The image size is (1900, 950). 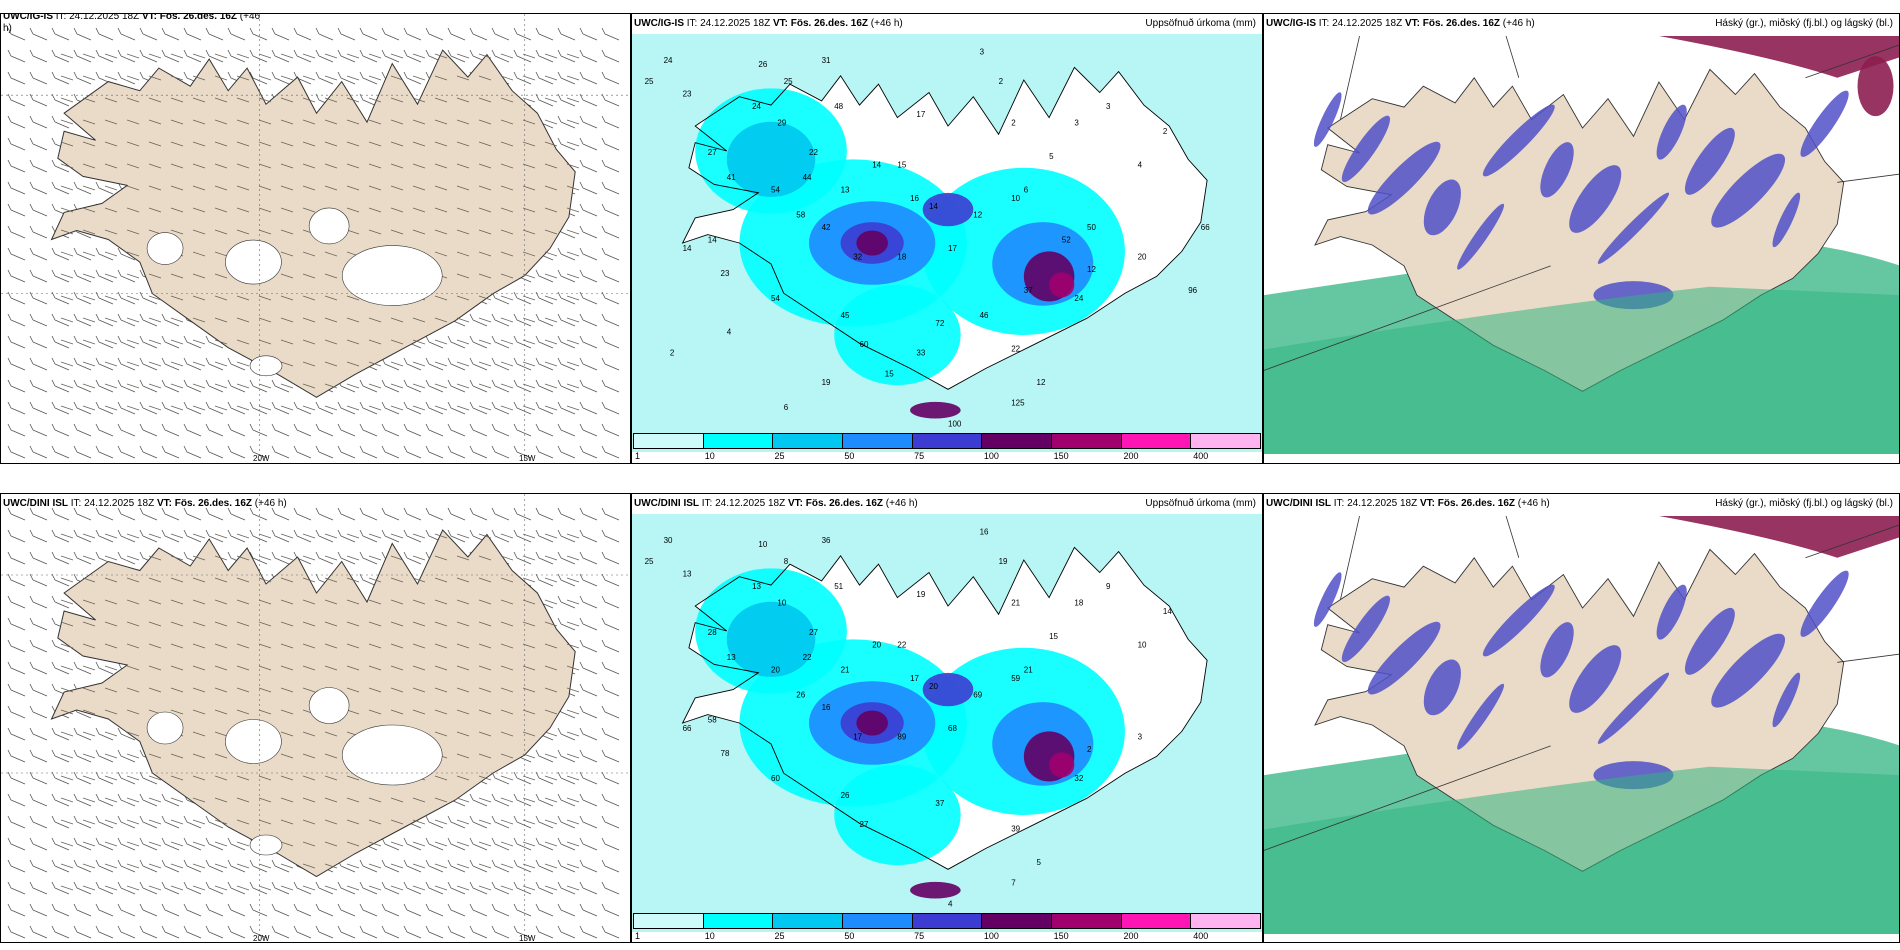 I want to click on precip-value-label: 60, so click(x=864, y=344).